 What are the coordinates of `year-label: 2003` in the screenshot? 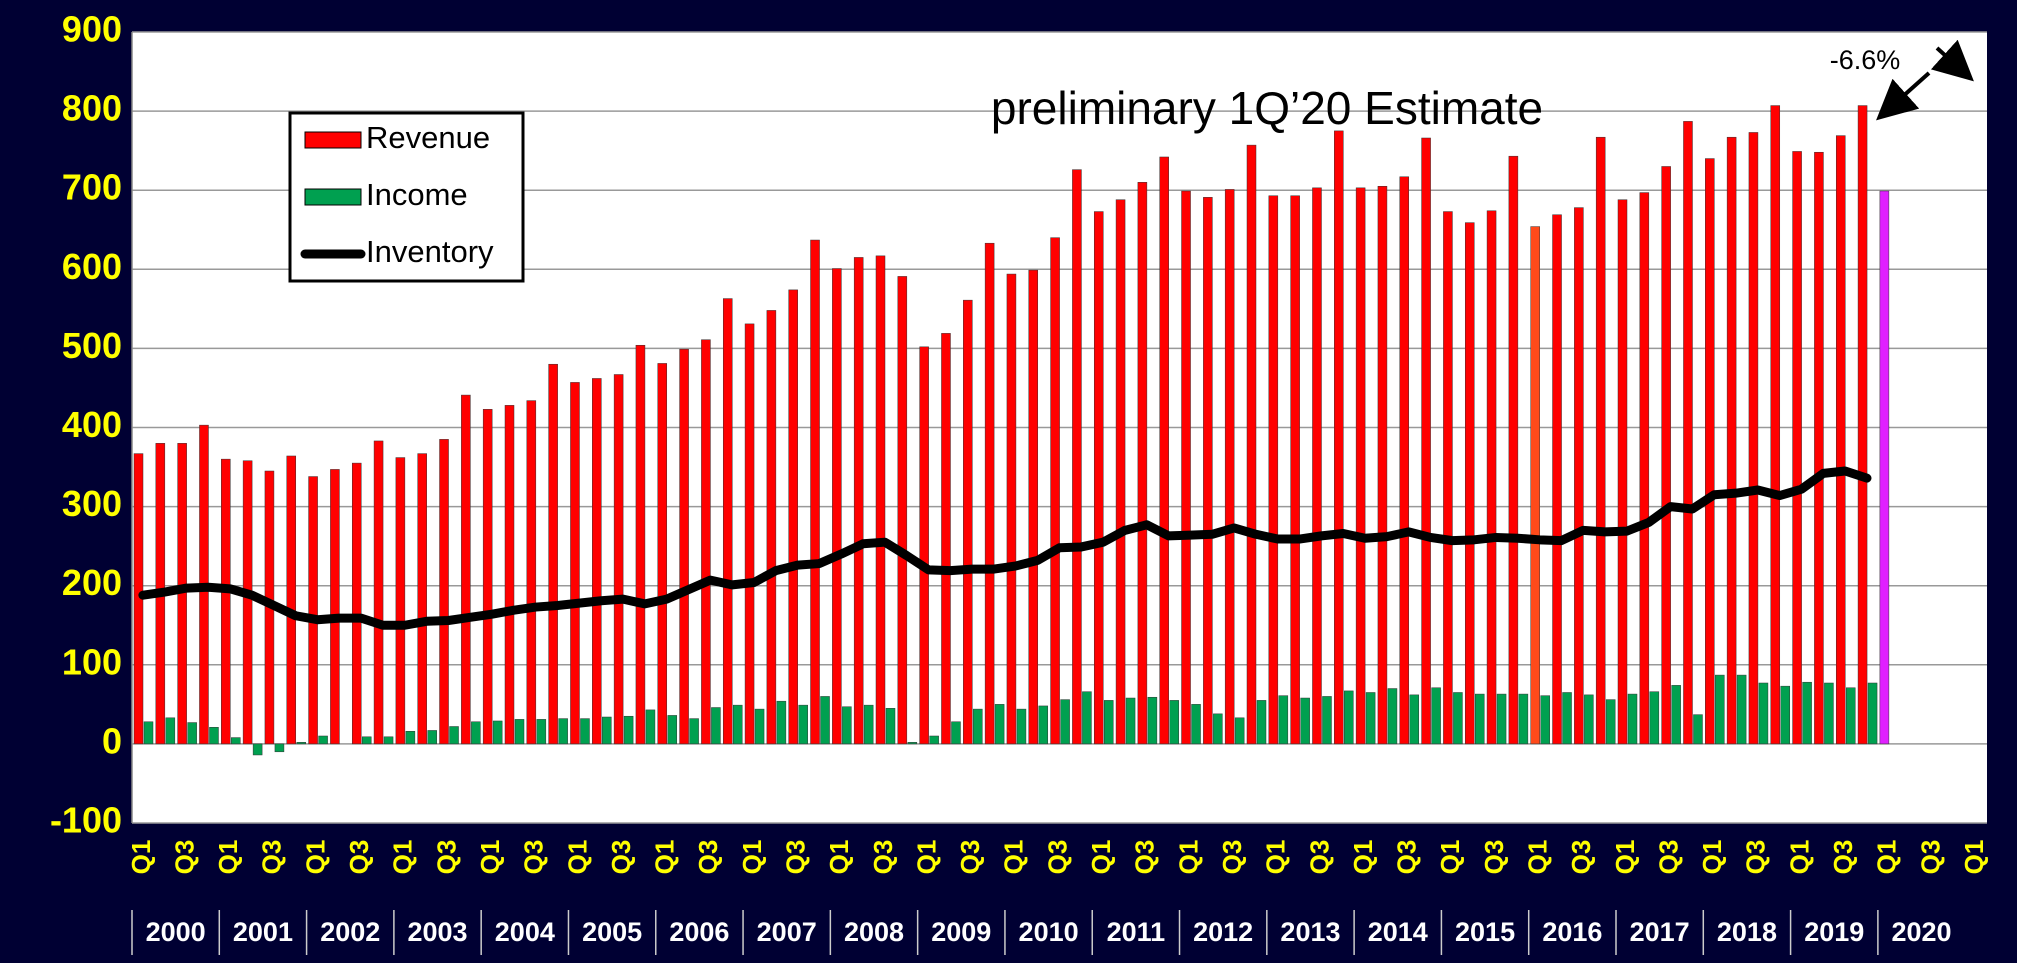 It's located at (437, 932).